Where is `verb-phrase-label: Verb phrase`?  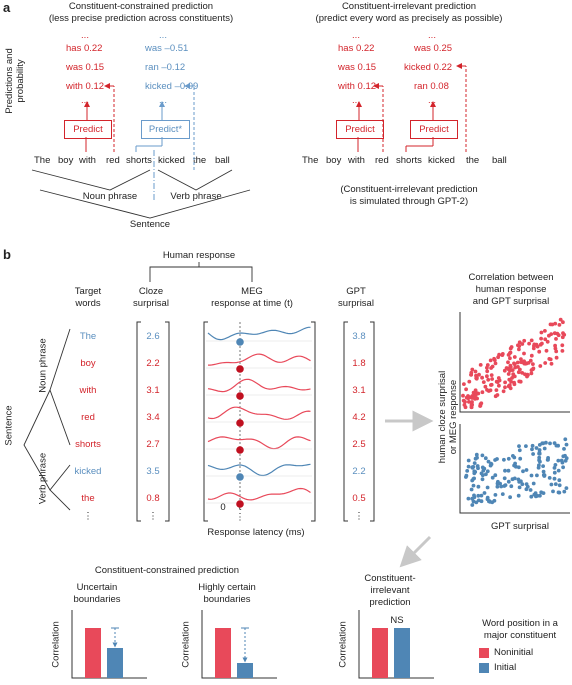
verb-phrase-label: Verb phrase is located at coordinates (196, 196).